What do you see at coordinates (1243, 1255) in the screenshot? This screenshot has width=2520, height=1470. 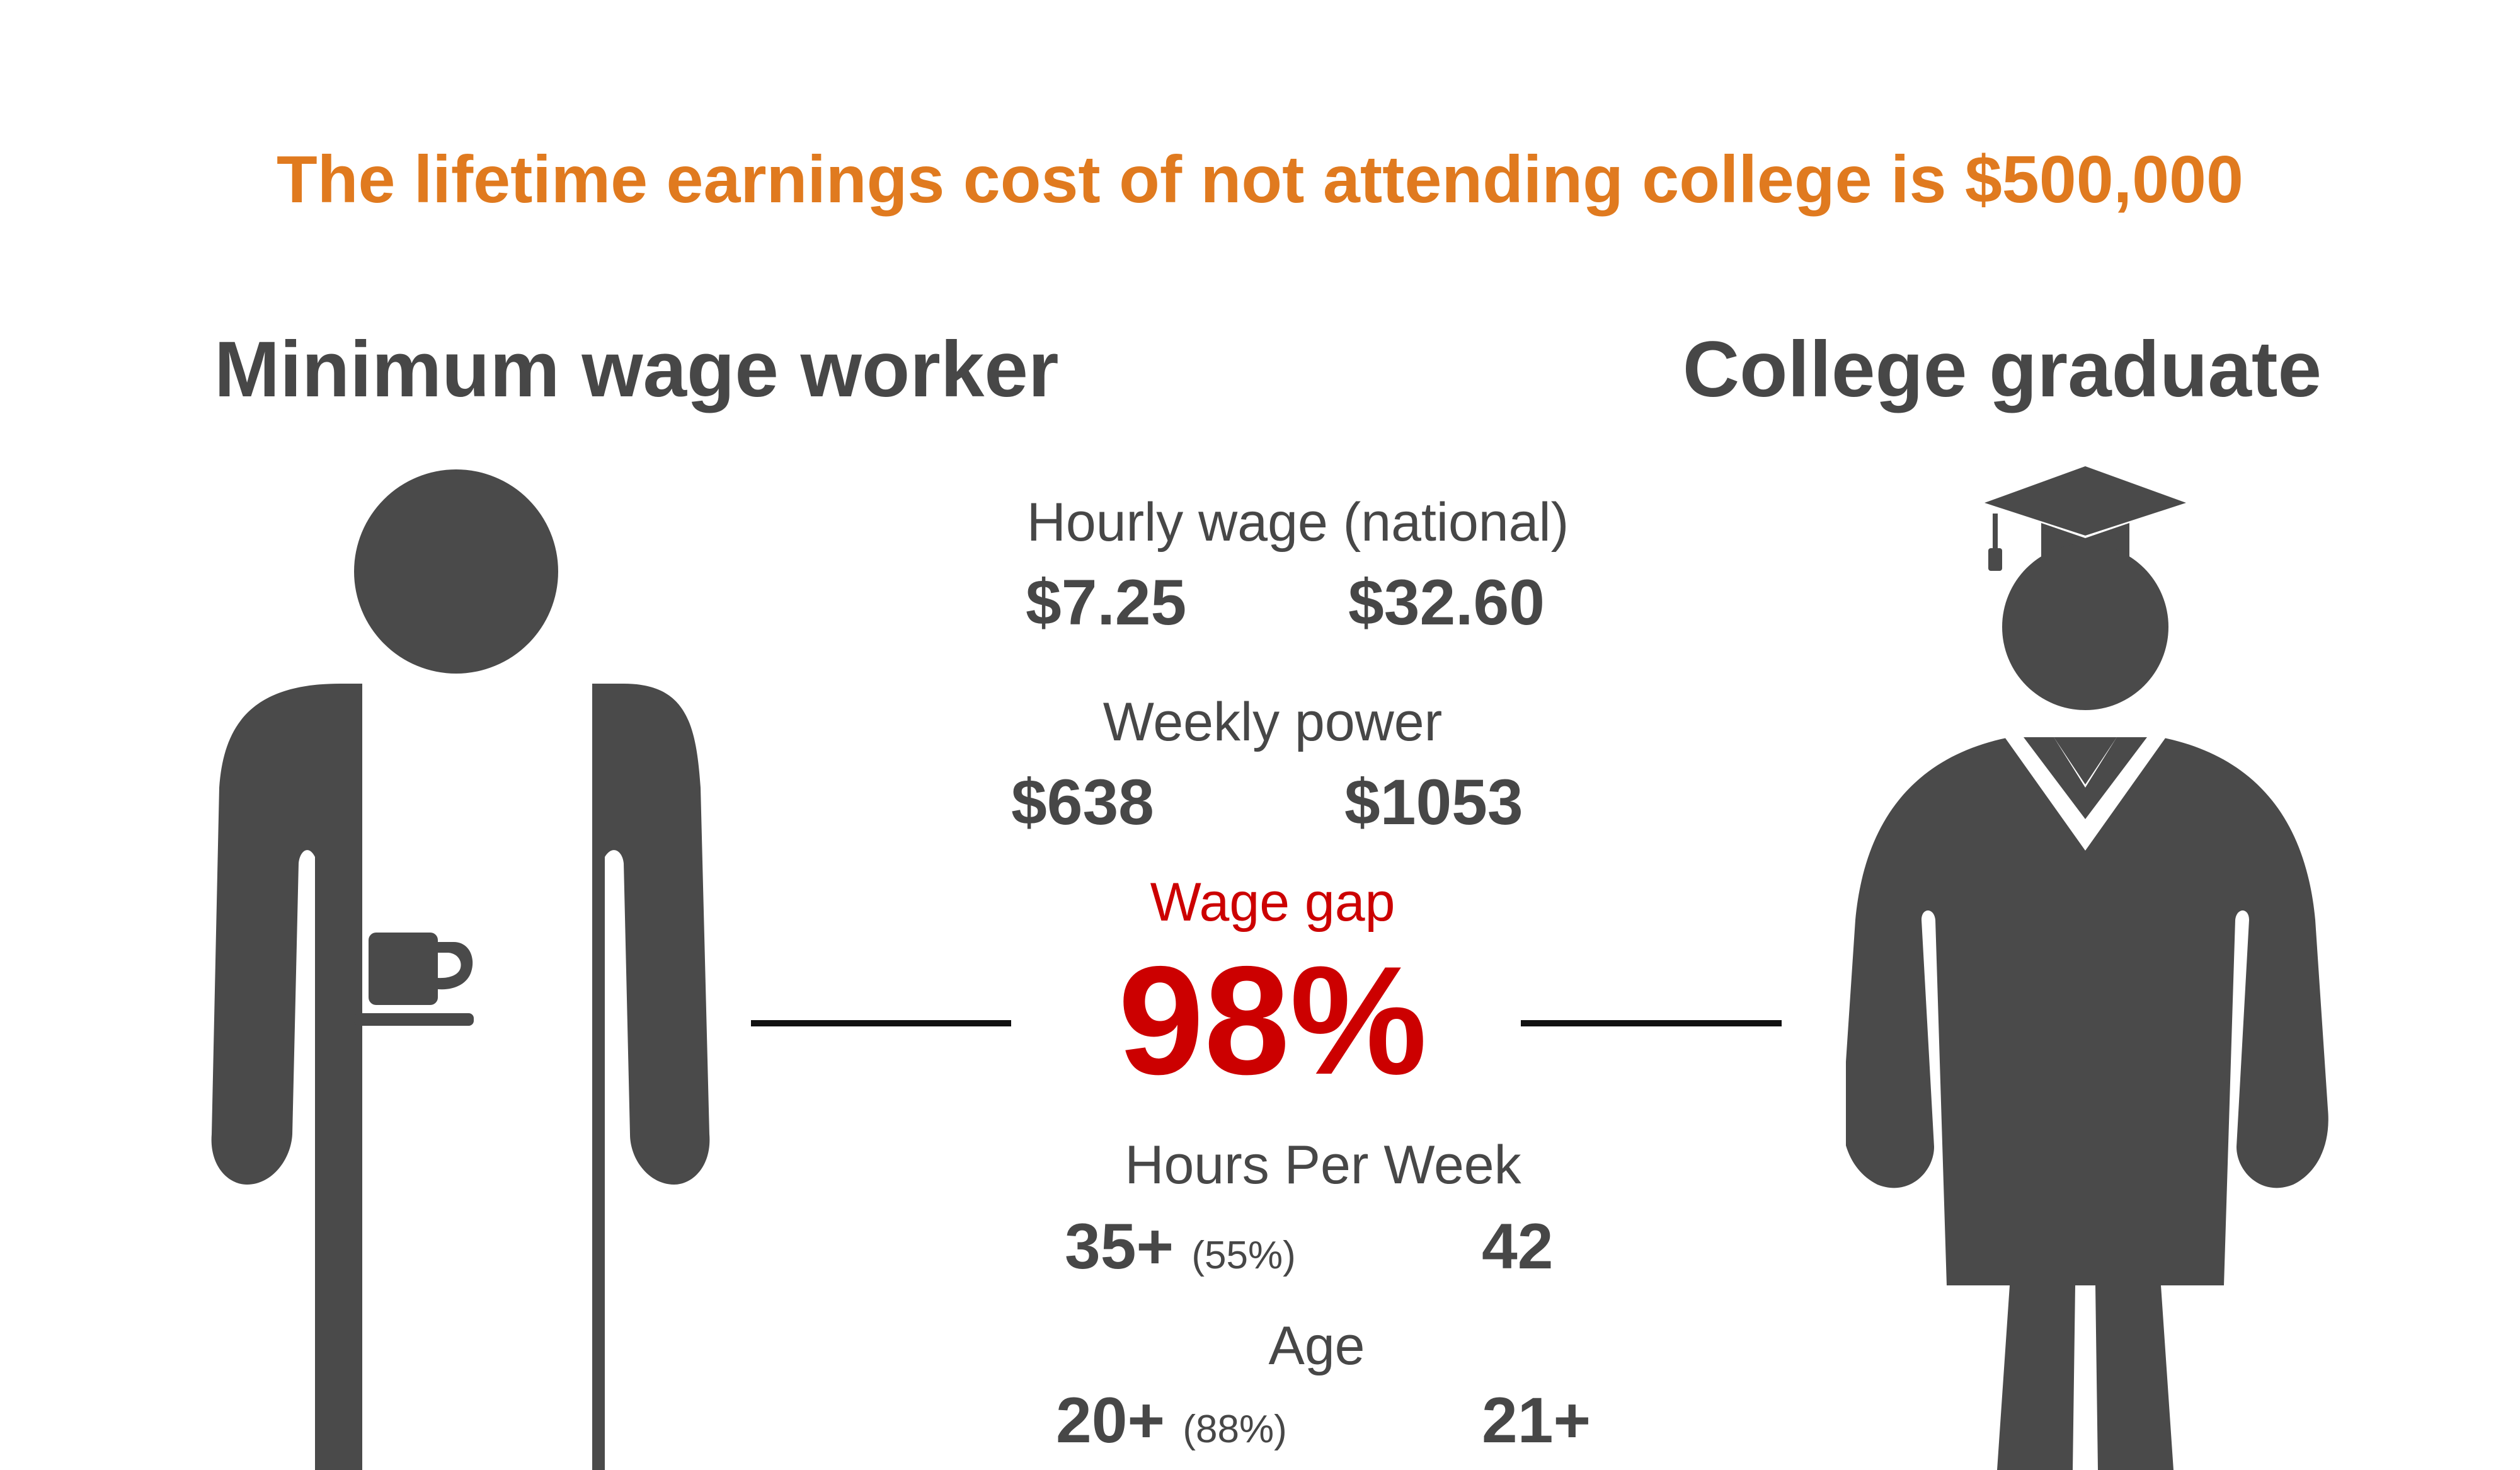 I see `hours-worker-note: (55%)` at bounding box center [1243, 1255].